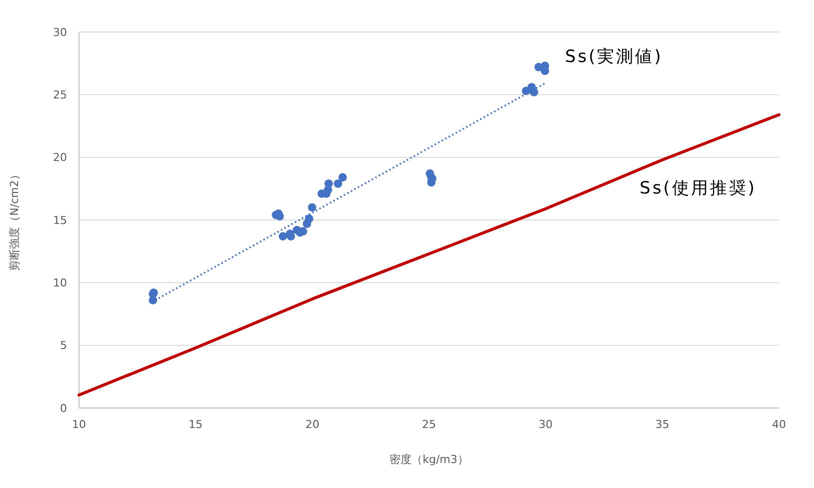  I want to click on y-tick-label: 5, so click(63, 345).